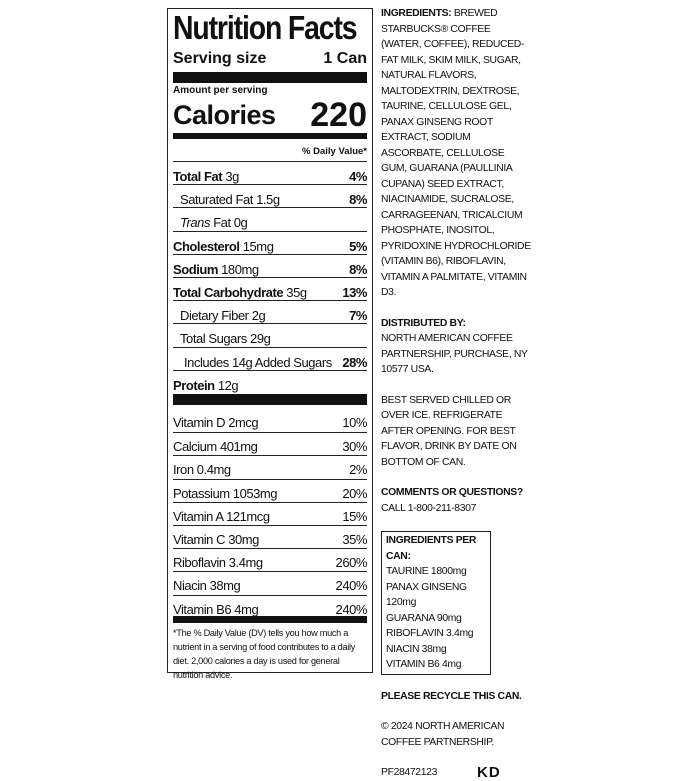 This screenshot has width=679, height=781. Describe the element at coordinates (270, 582) in the screenshot. I see `vitamin-row: Niacin 38mg 240%` at that location.